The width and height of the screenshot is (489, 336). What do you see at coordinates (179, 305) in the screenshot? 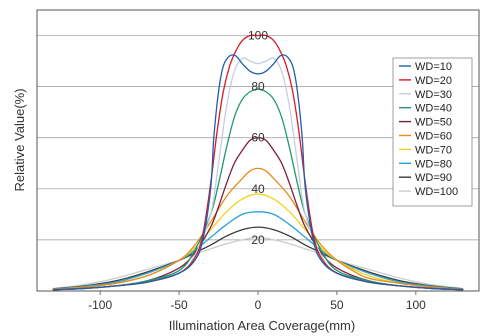
I see `x-tick-label: -50` at bounding box center [179, 305].